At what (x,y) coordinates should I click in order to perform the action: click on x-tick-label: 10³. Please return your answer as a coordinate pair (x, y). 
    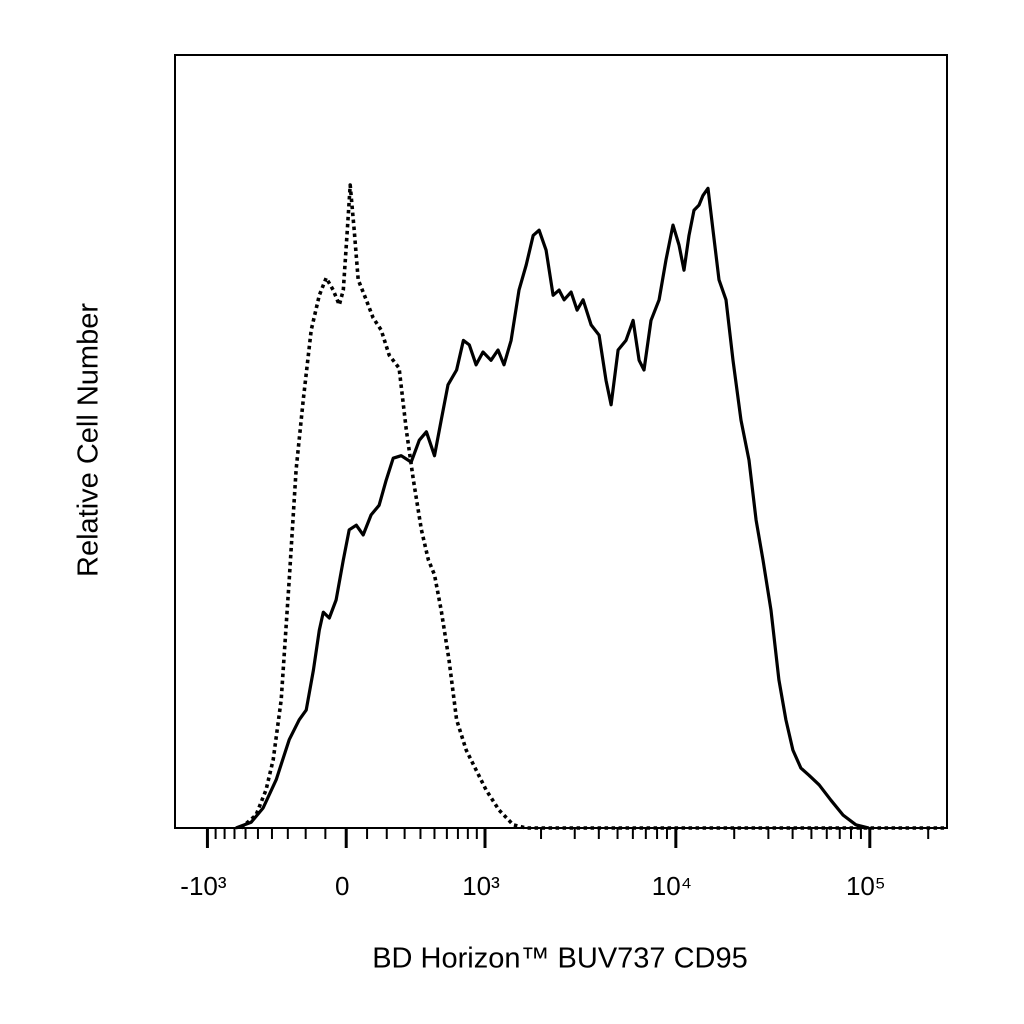
    Looking at the image, I should click on (481, 886).